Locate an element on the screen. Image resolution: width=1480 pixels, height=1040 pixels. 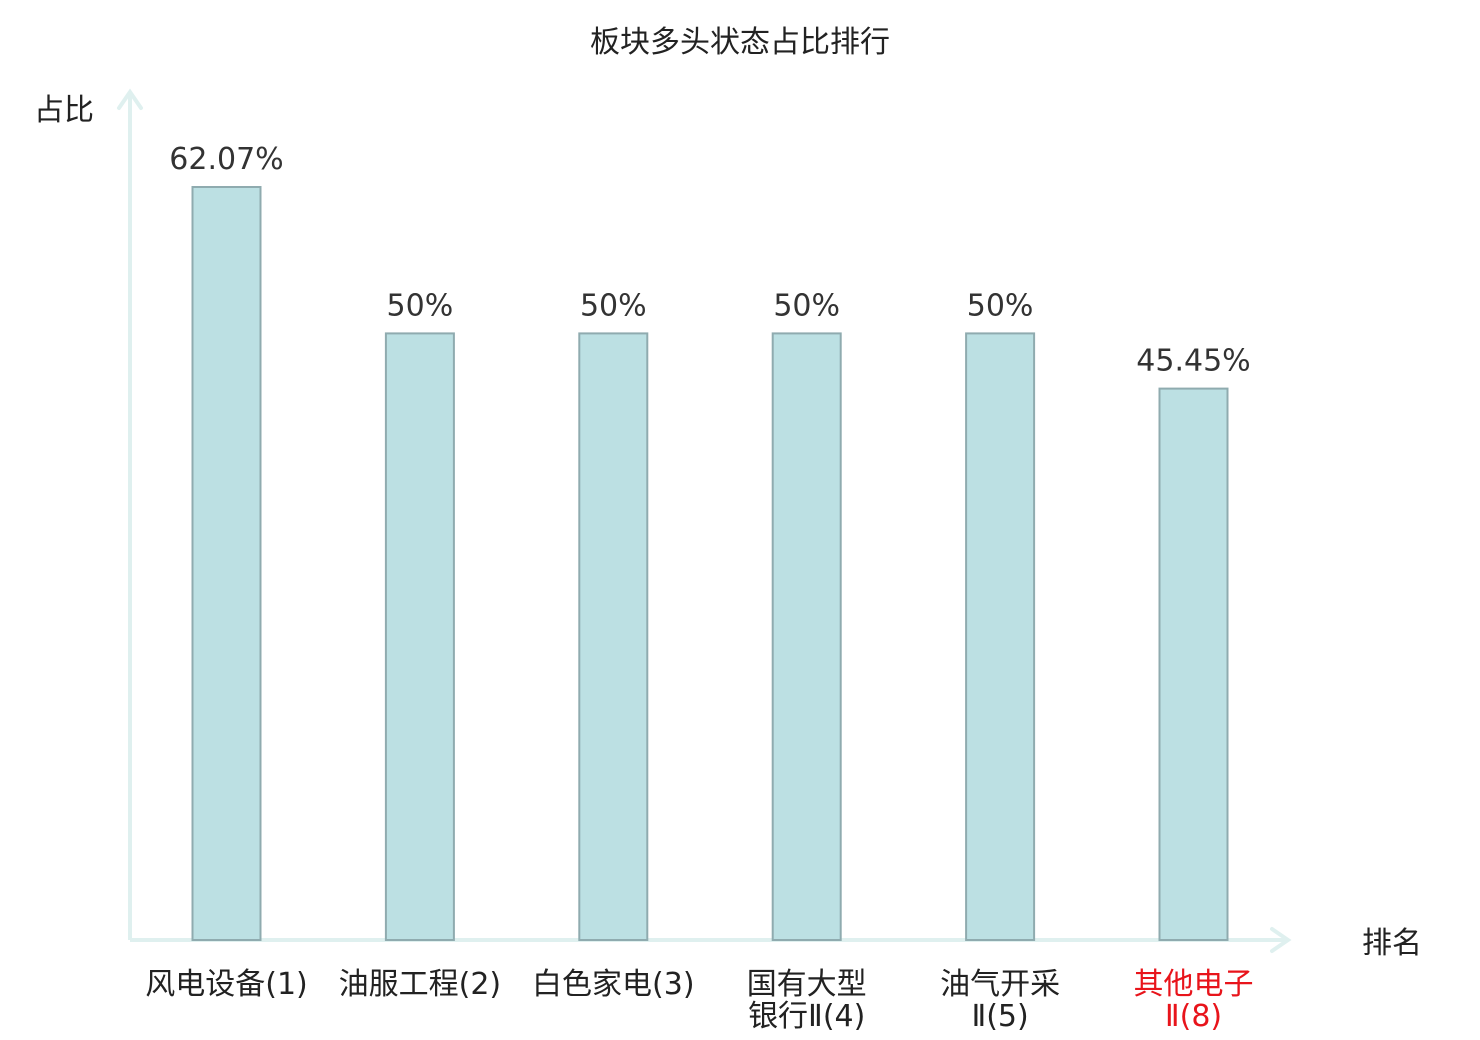
bar-value-label: 62.07% is located at coordinates (226, 159).